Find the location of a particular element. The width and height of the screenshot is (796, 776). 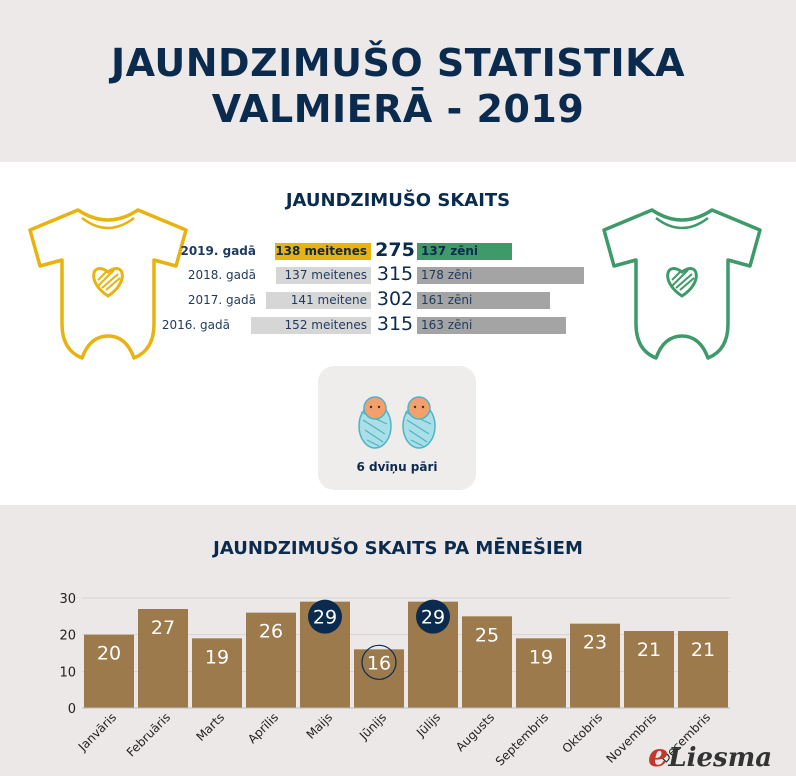

x-tick-label: Augusts is located at coordinates (475, 732).